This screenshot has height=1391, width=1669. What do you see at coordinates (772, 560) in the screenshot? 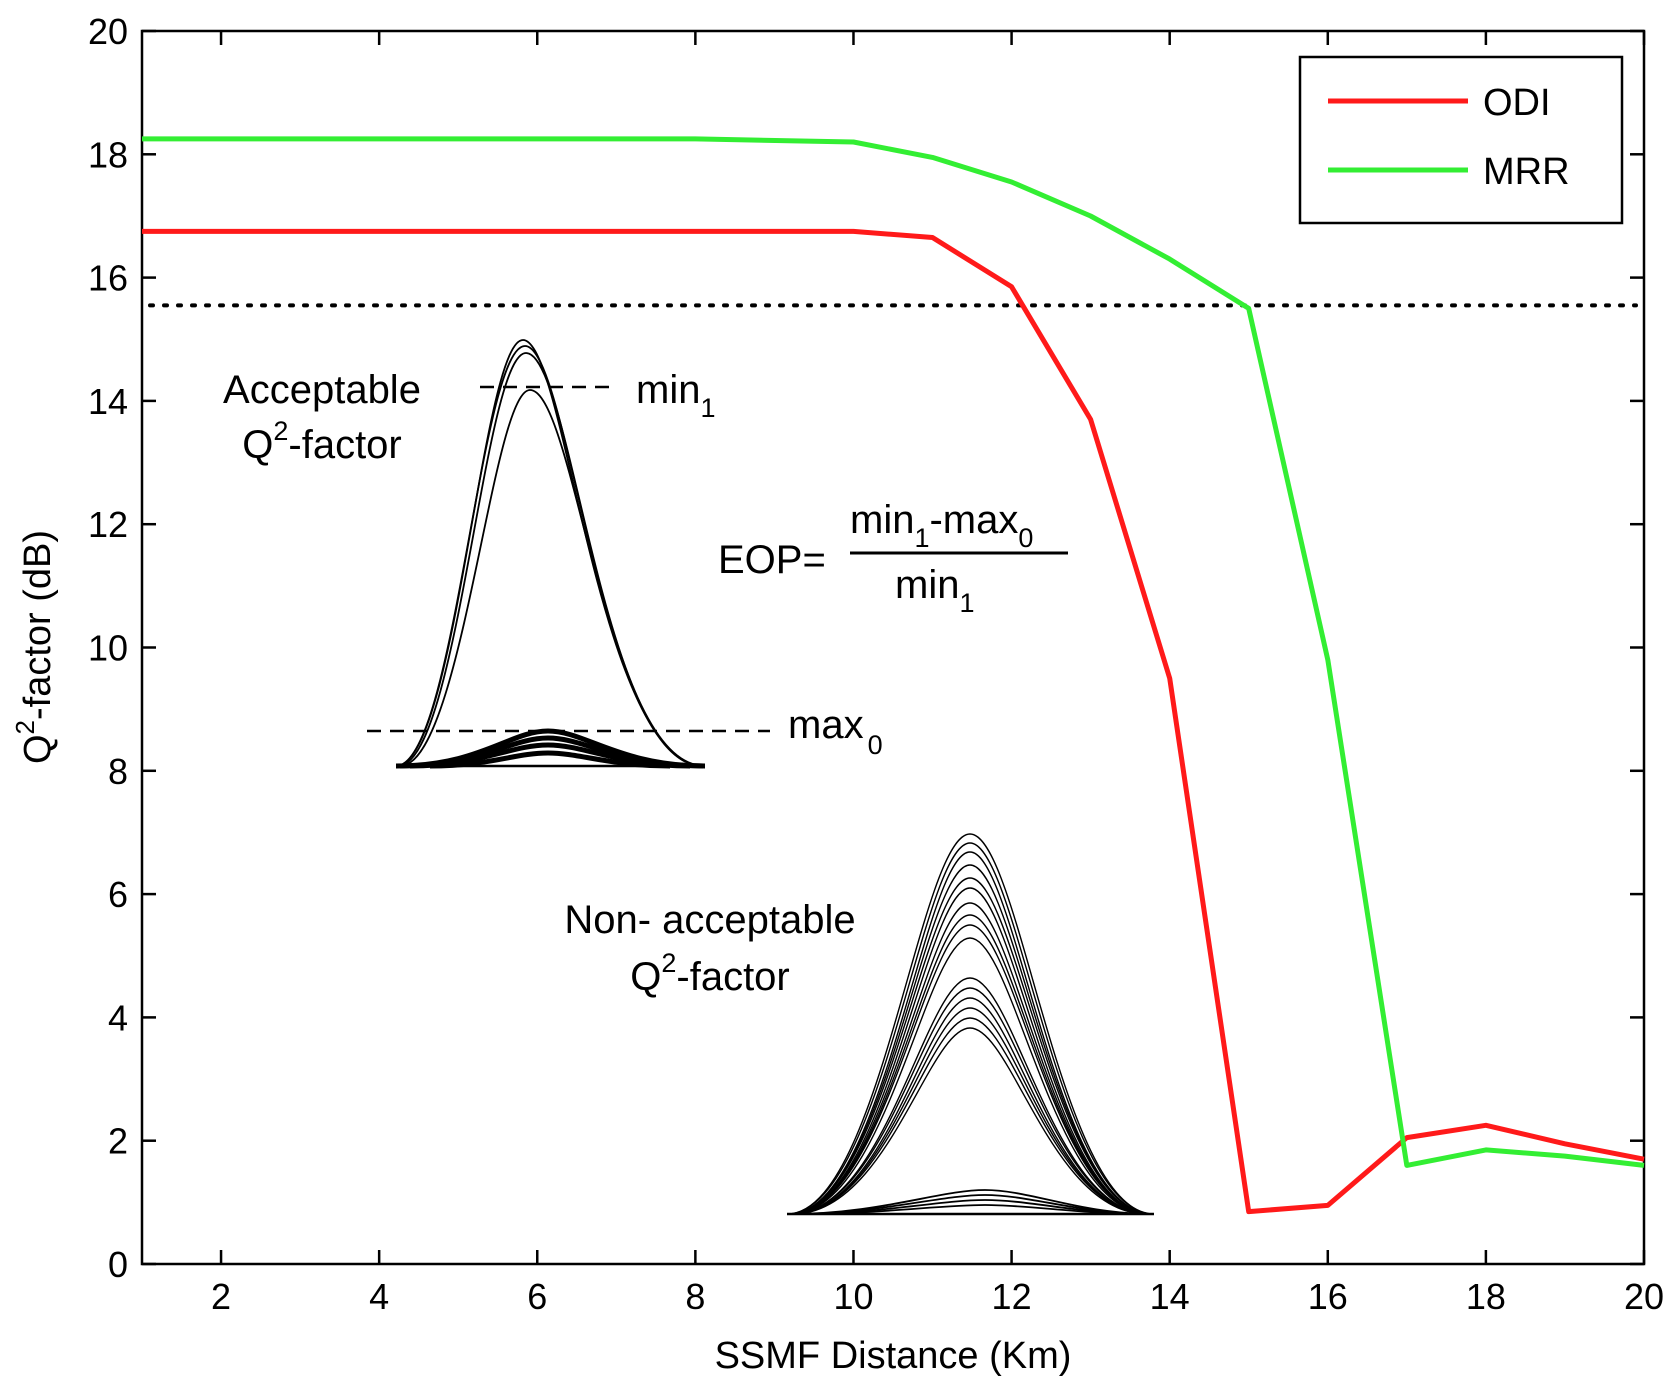
I see `eop-prefix: EOP=` at bounding box center [772, 560].